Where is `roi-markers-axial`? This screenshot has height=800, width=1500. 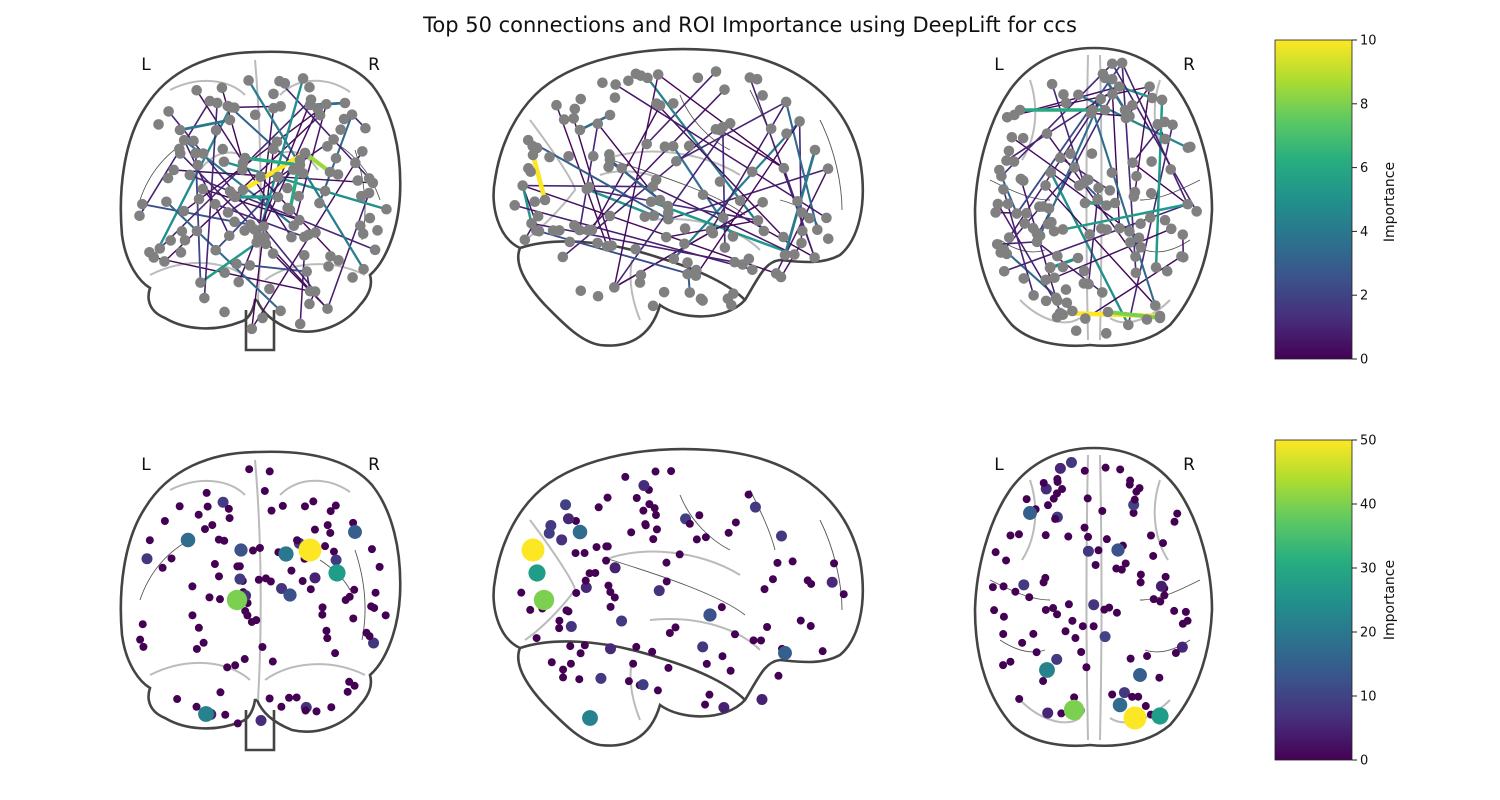
roi-markers-axial is located at coordinates (1090, 593).